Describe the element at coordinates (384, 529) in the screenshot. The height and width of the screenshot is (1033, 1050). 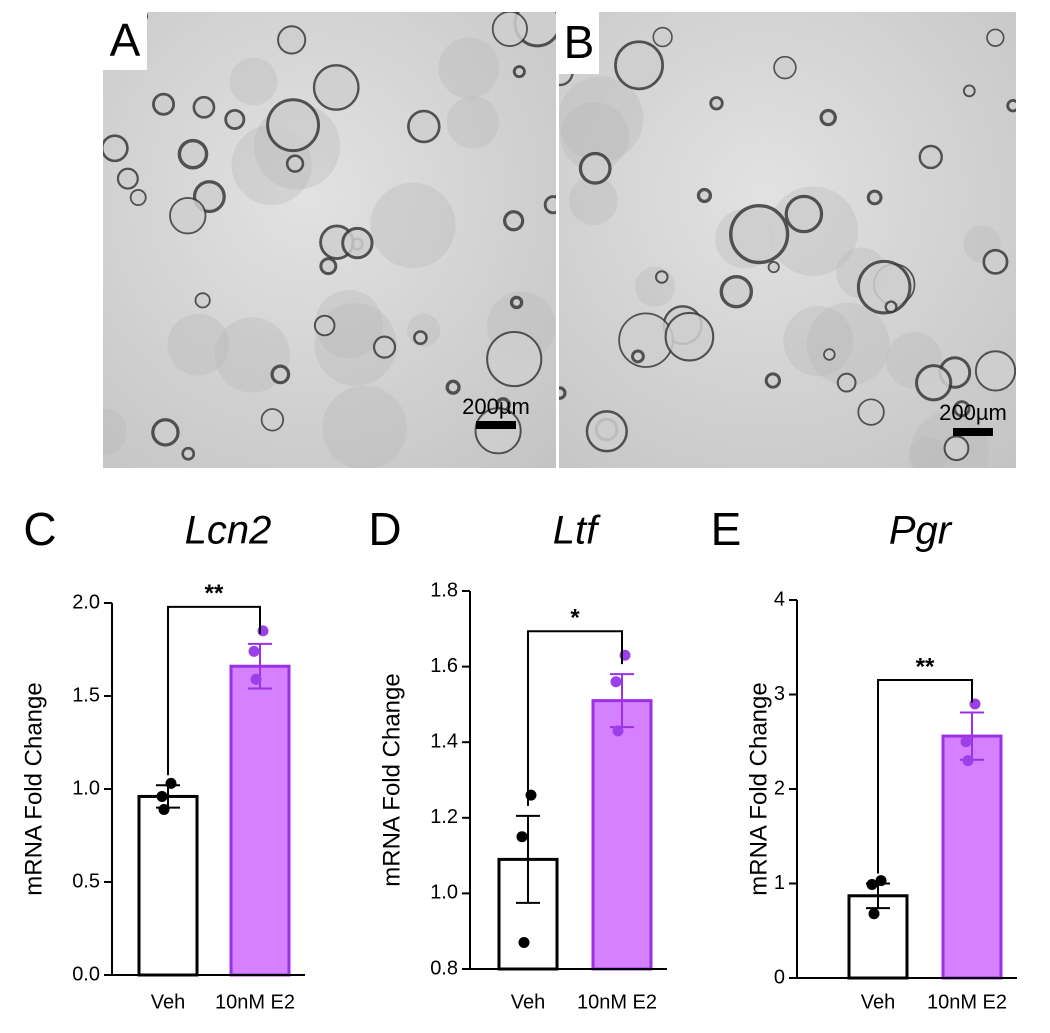
I see `panel-label: D` at that location.